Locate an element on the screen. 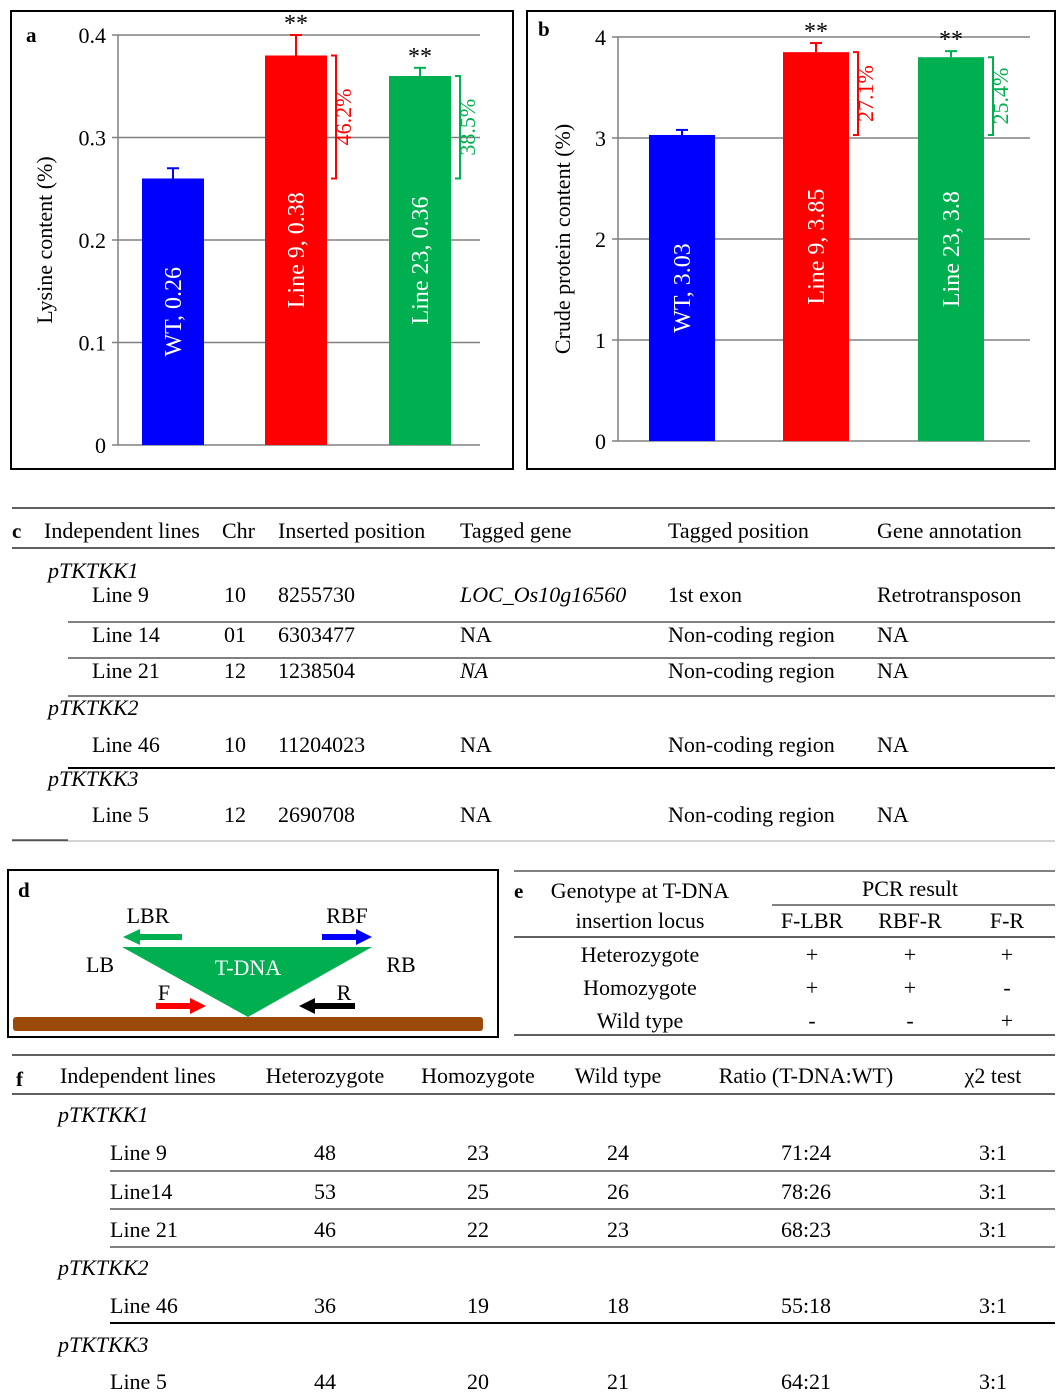 This screenshot has height=1400, width=1057. table-cell: Non-coding region is located at coordinates (751, 744).